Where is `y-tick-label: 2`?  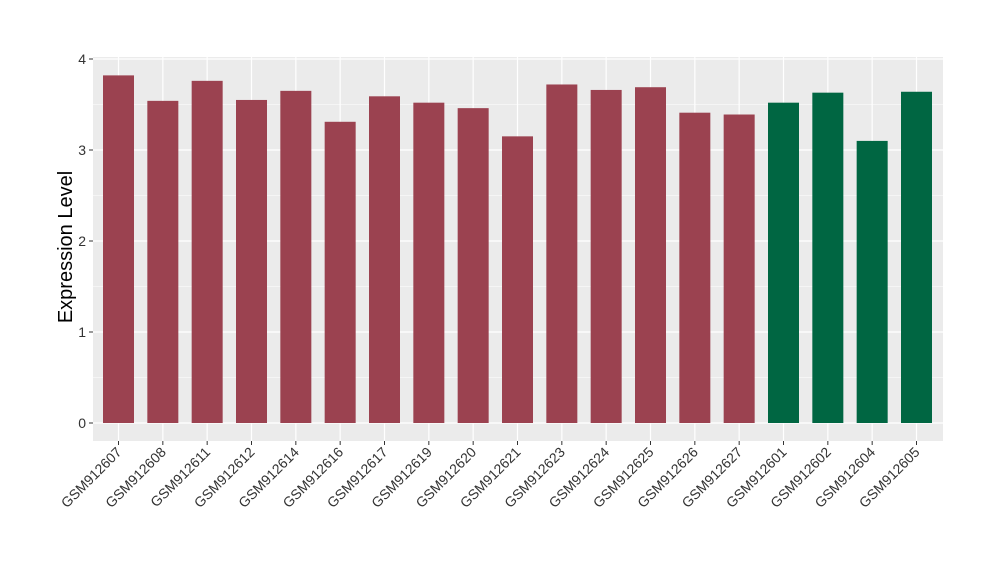 y-tick-label: 2 is located at coordinates (82, 241).